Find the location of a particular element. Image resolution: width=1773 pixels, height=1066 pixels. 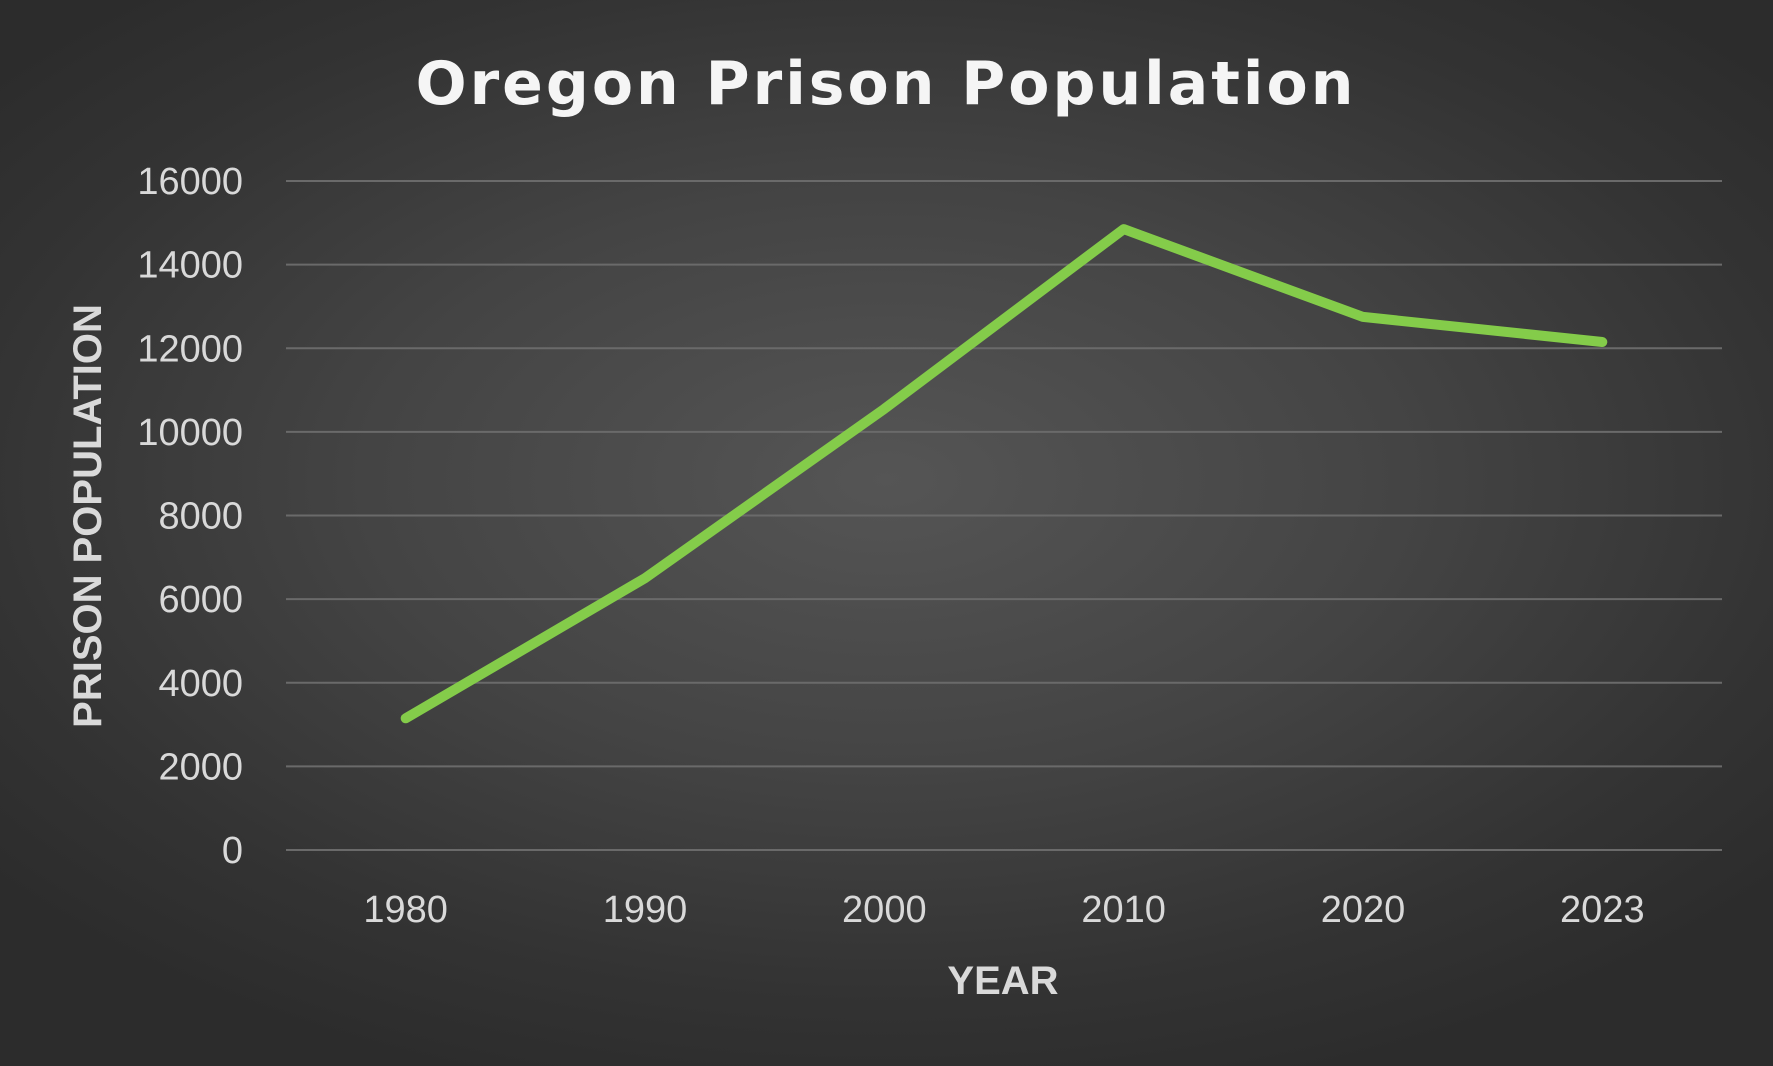

y-tick-label: 14000 is located at coordinates (190, 266).